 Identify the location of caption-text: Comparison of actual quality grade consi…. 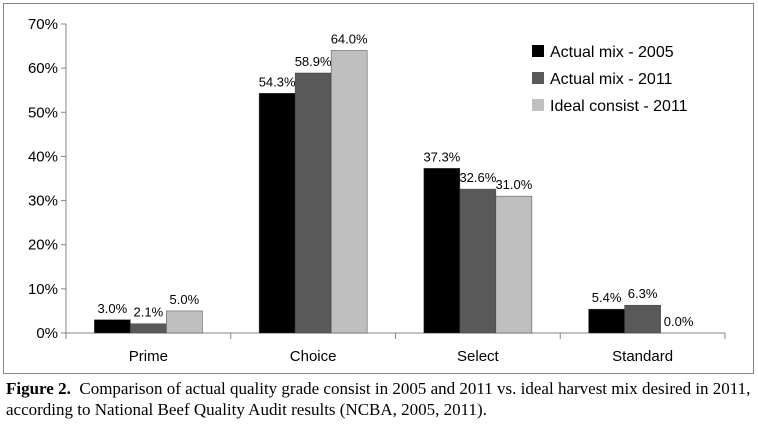
(378, 399).